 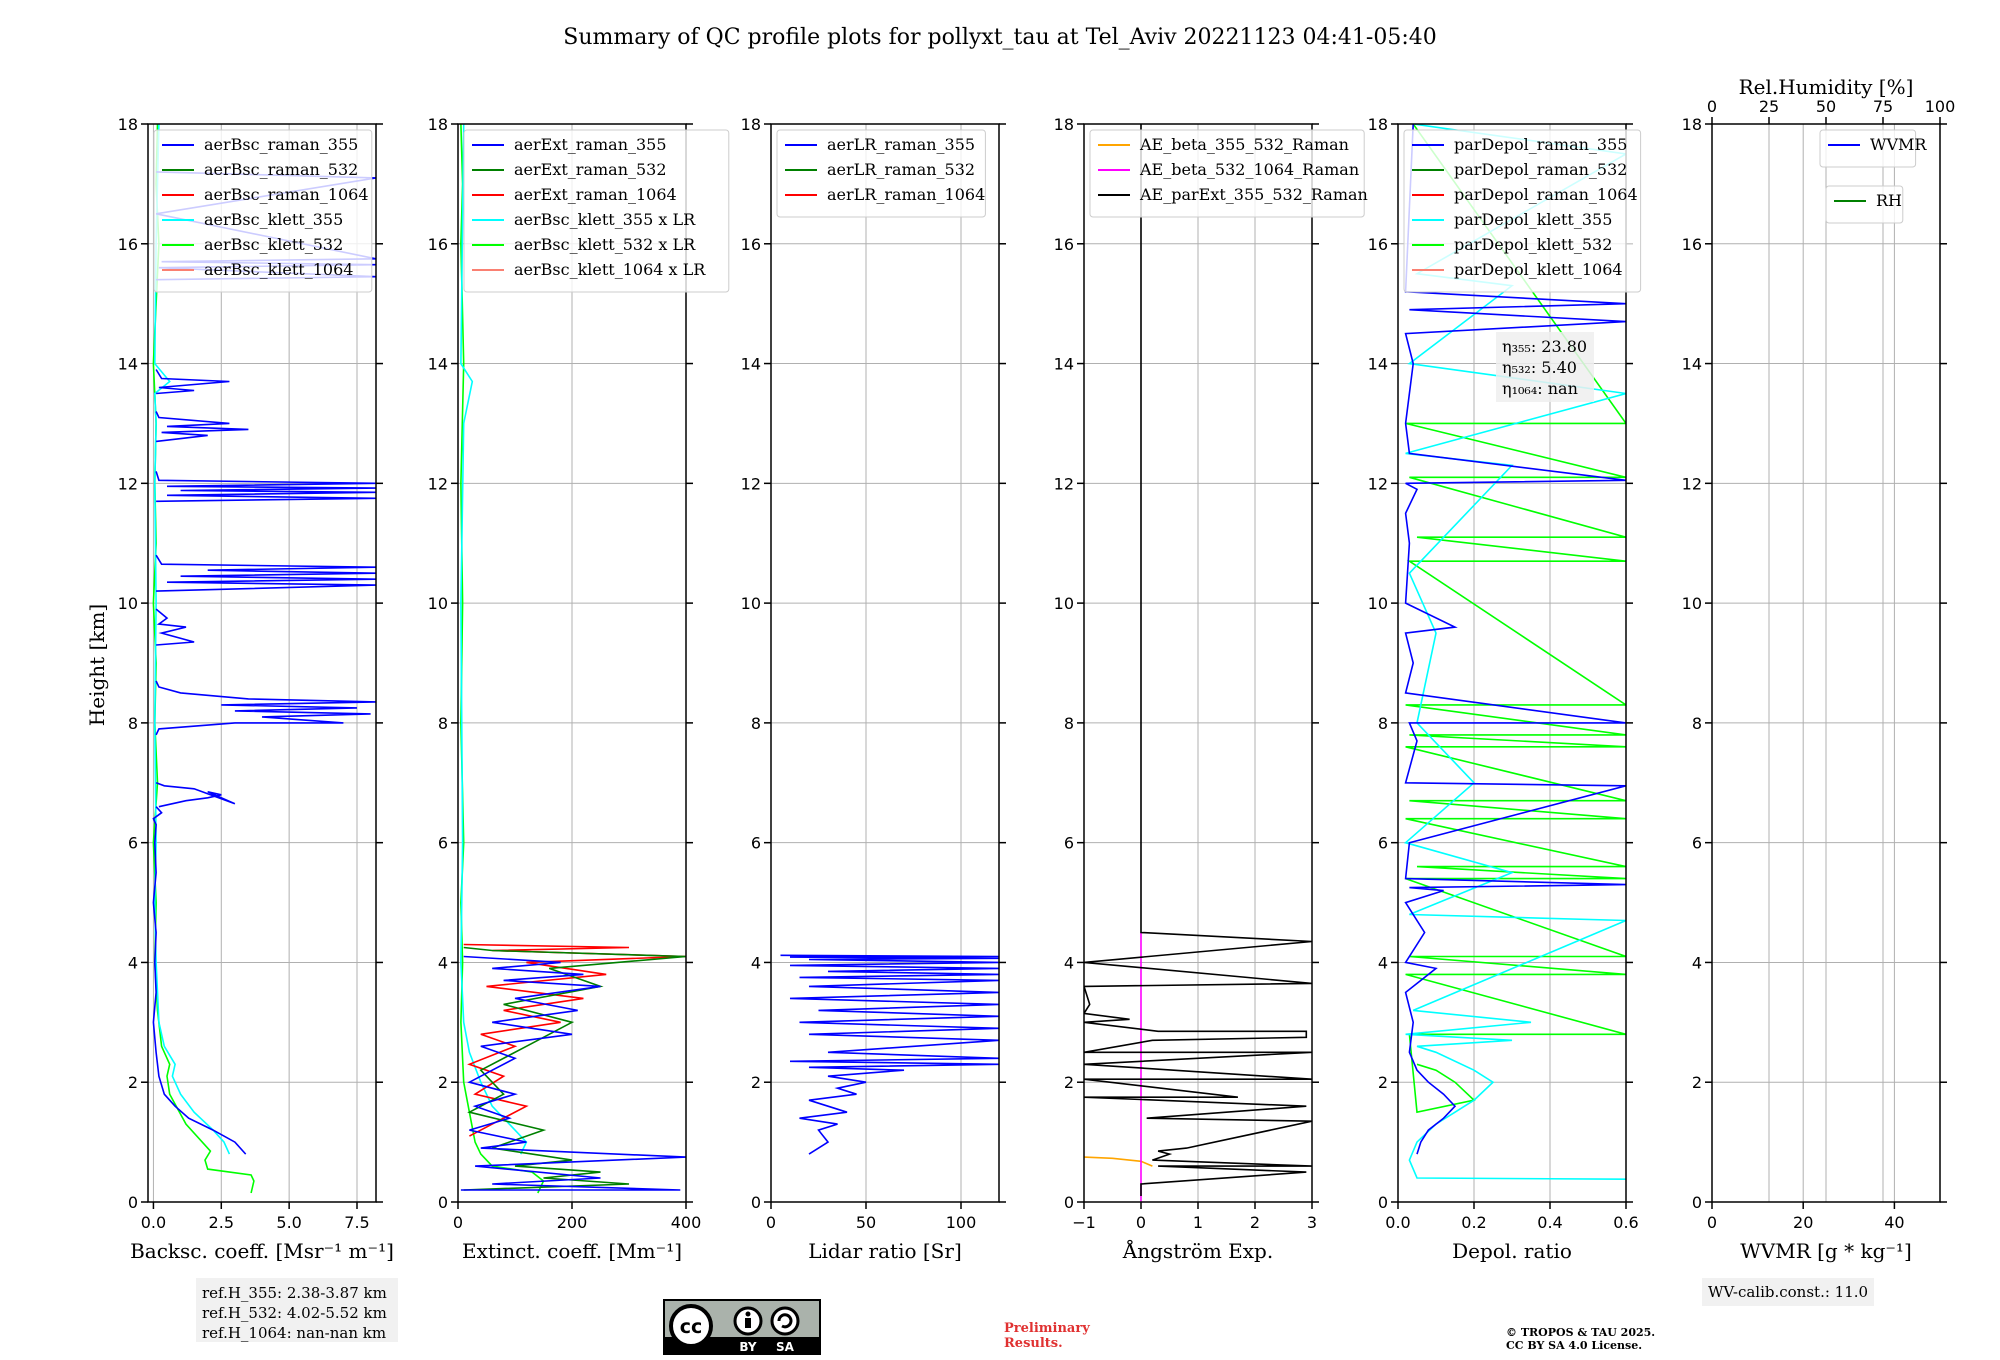 I want to click on legend-entry: aerExt_raman_1064, so click(x=595, y=194).